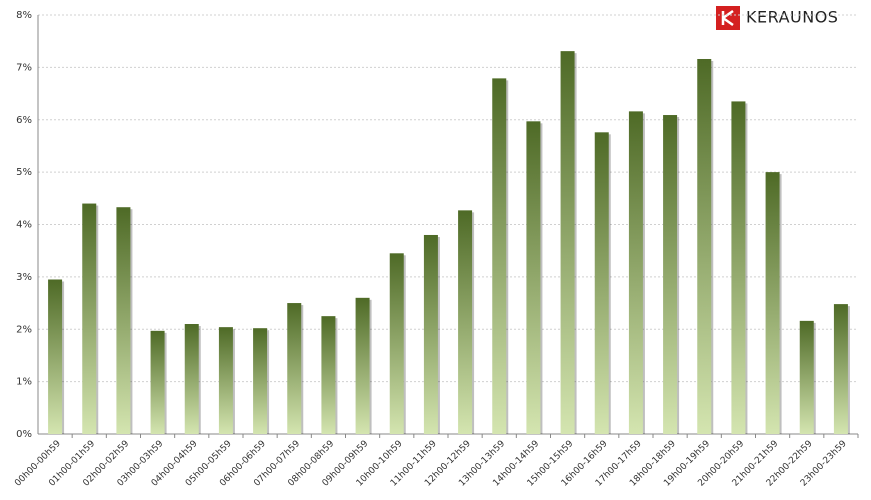  Describe the element at coordinates (24, 382) in the screenshot. I see `y-tick-label: 1%` at that location.